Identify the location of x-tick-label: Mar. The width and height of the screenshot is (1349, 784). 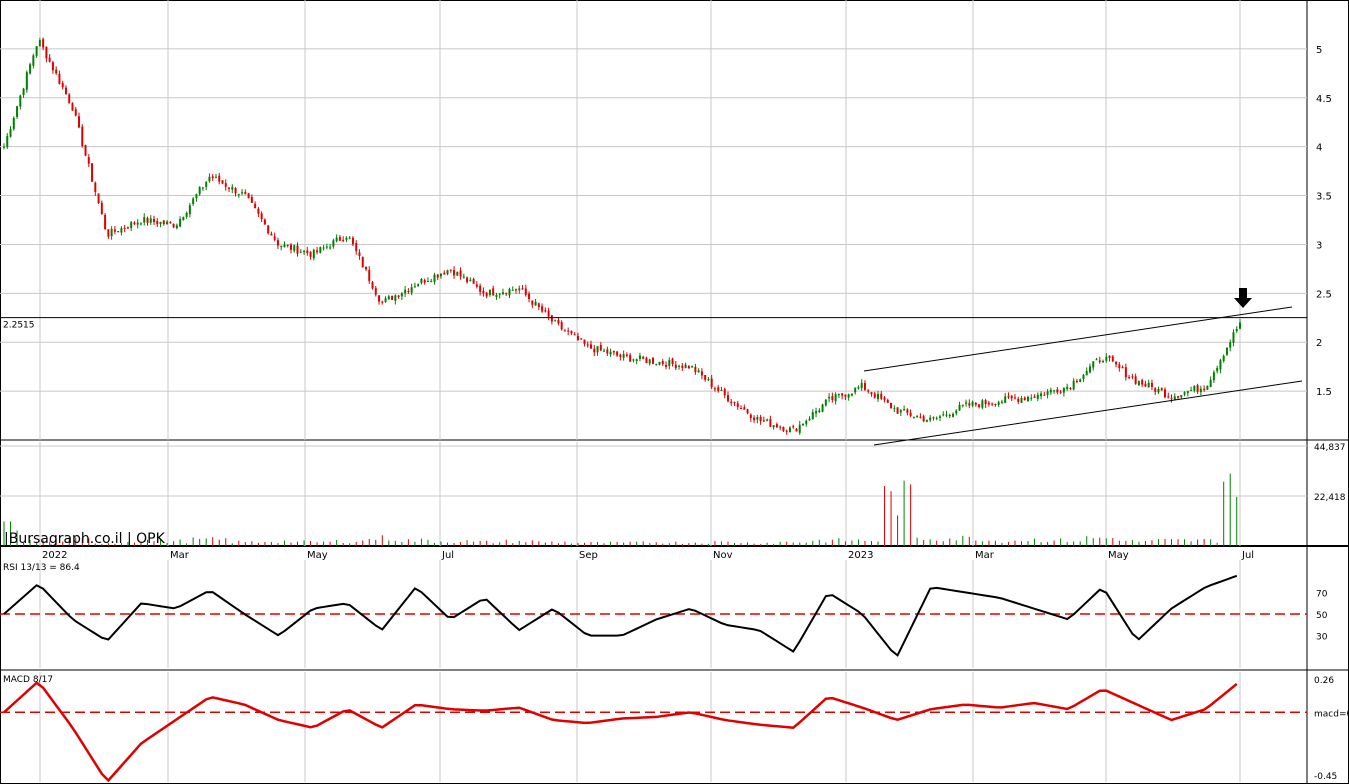
(985, 555).